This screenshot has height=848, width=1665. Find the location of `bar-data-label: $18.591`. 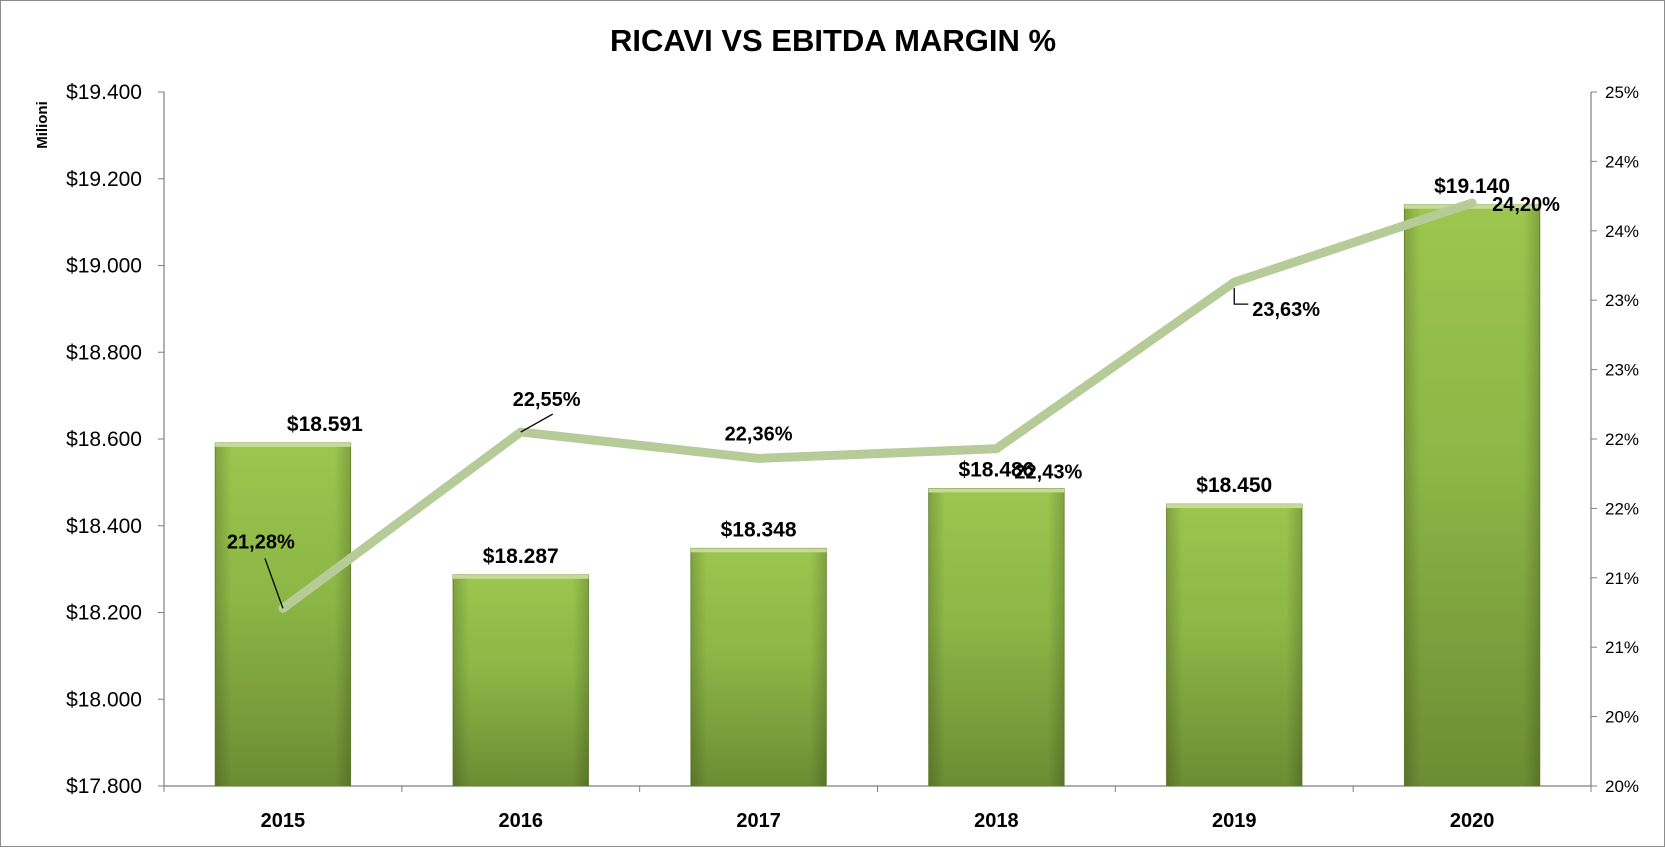

bar-data-label: $18.591 is located at coordinates (325, 424).